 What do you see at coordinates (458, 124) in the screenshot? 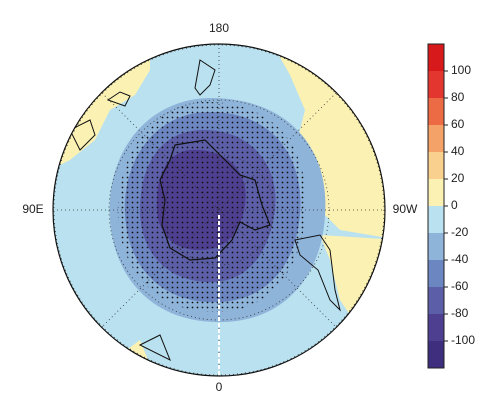
I see `colorbar-tick-label: 60` at bounding box center [458, 124].